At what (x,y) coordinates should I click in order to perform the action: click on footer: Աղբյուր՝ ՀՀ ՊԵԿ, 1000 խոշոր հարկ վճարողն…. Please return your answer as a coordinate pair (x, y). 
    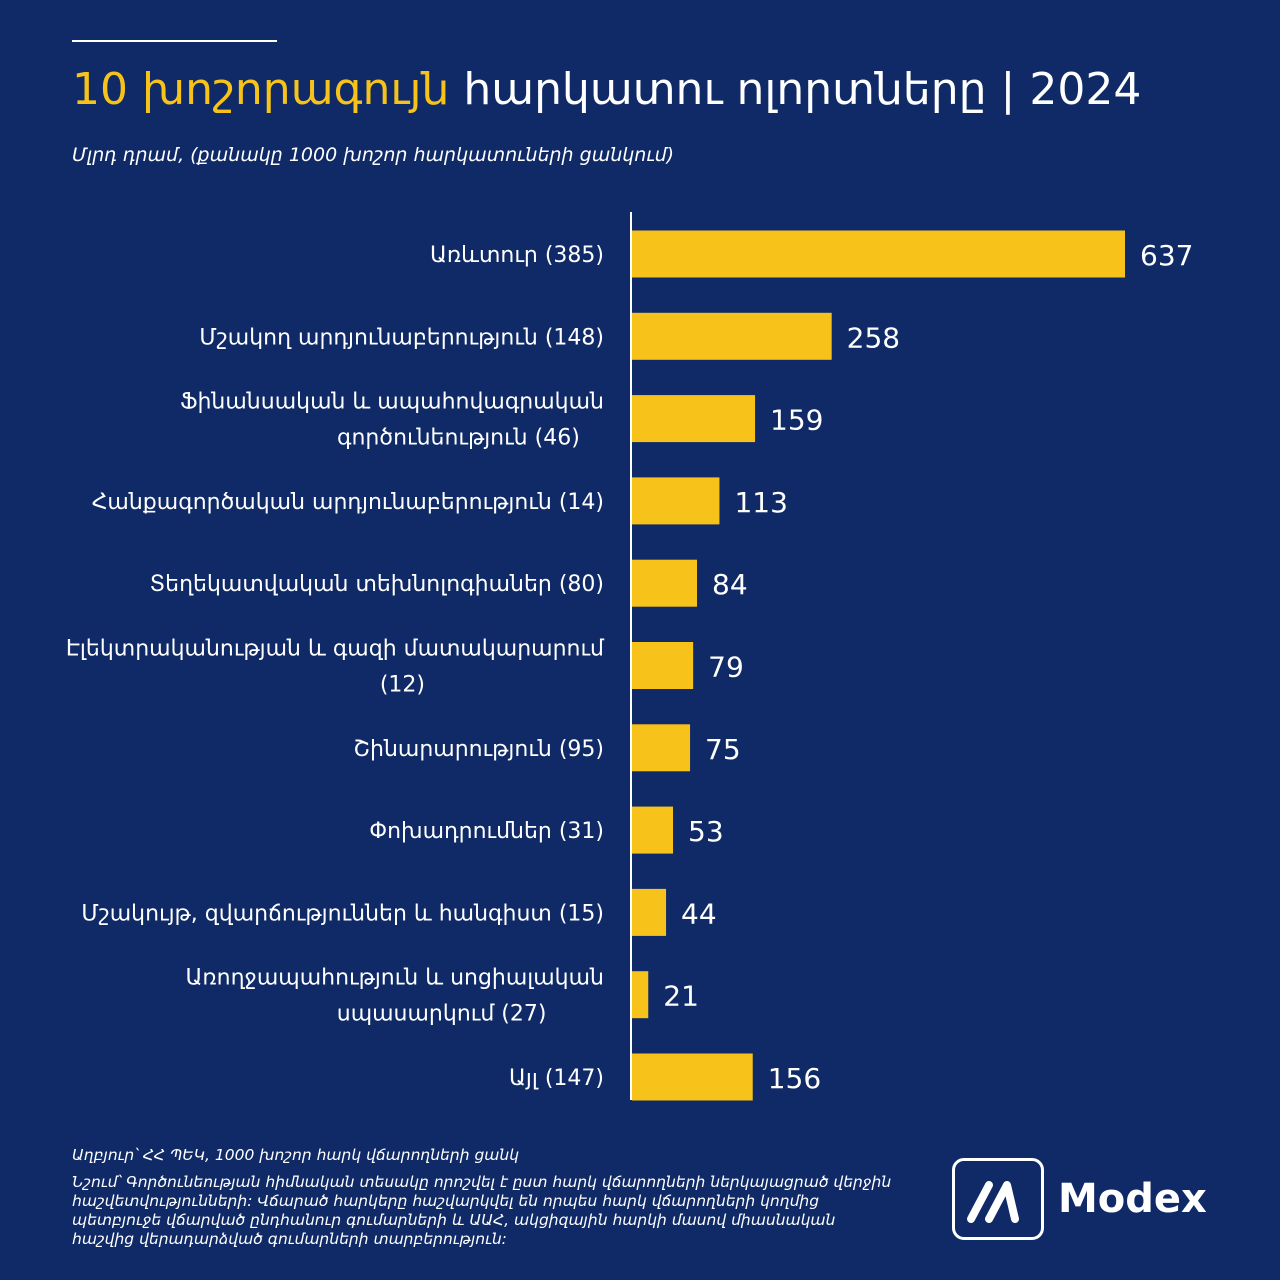
    Looking at the image, I should click on (487, 1197).